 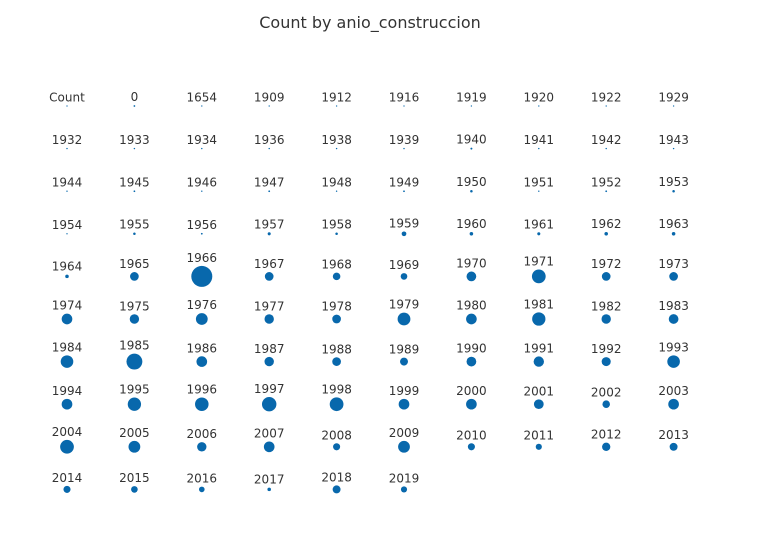 I want to click on category-label: 1944, so click(x=67, y=183).